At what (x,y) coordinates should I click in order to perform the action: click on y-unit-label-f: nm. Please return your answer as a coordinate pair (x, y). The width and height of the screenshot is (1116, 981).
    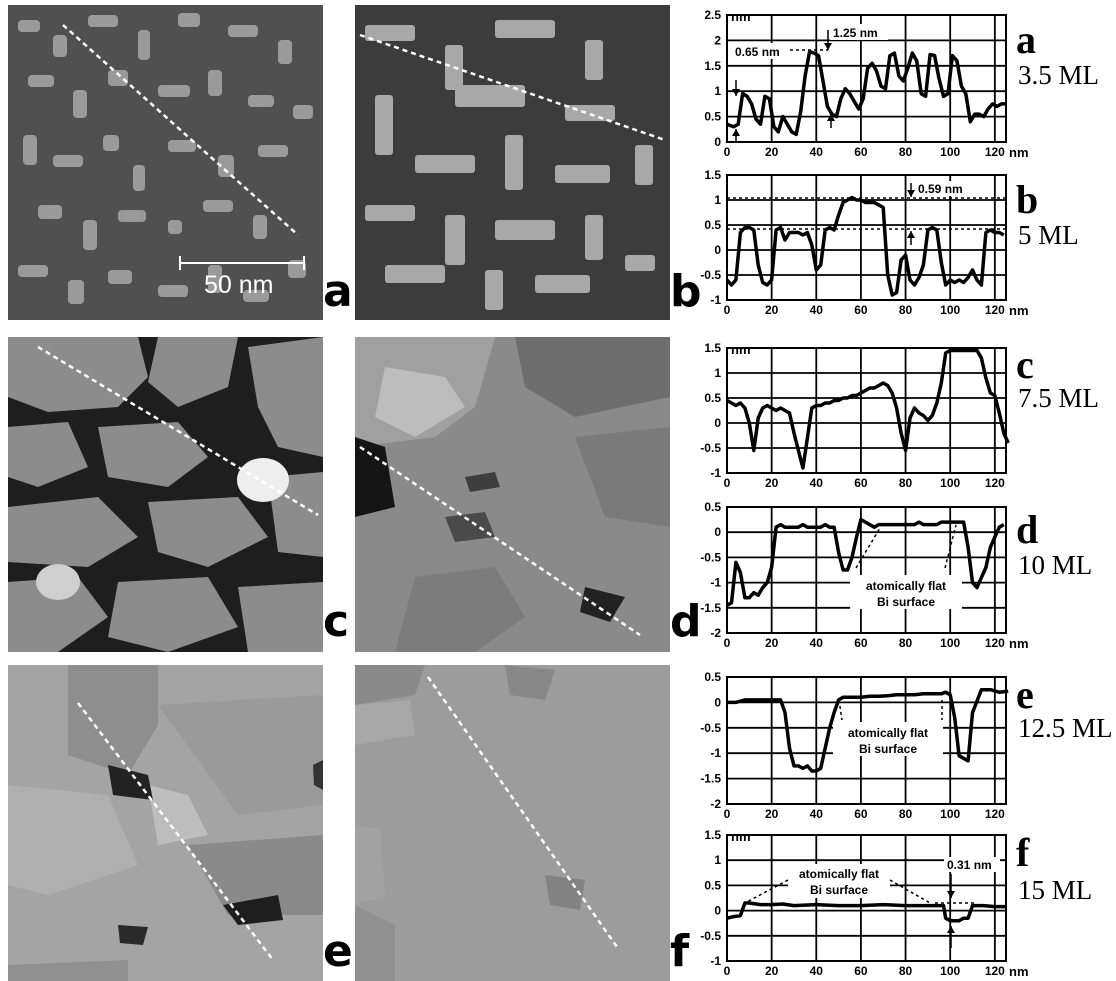
    Looking at the image, I should click on (741, 836).